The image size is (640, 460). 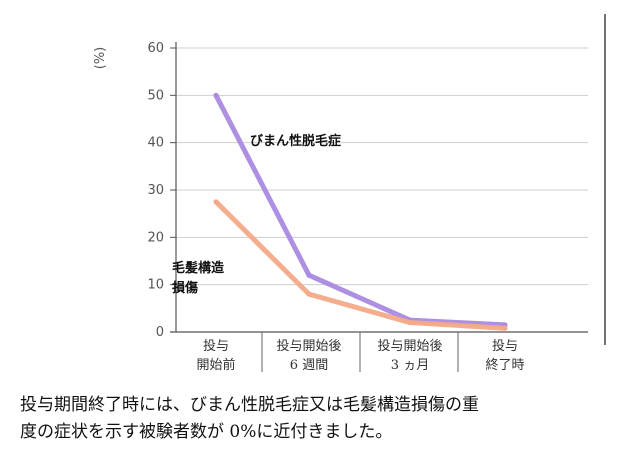 What do you see at coordinates (295, 141) in the screenshot?
I see `series-label-1: びまん性脱毛症` at bounding box center [295, 141].